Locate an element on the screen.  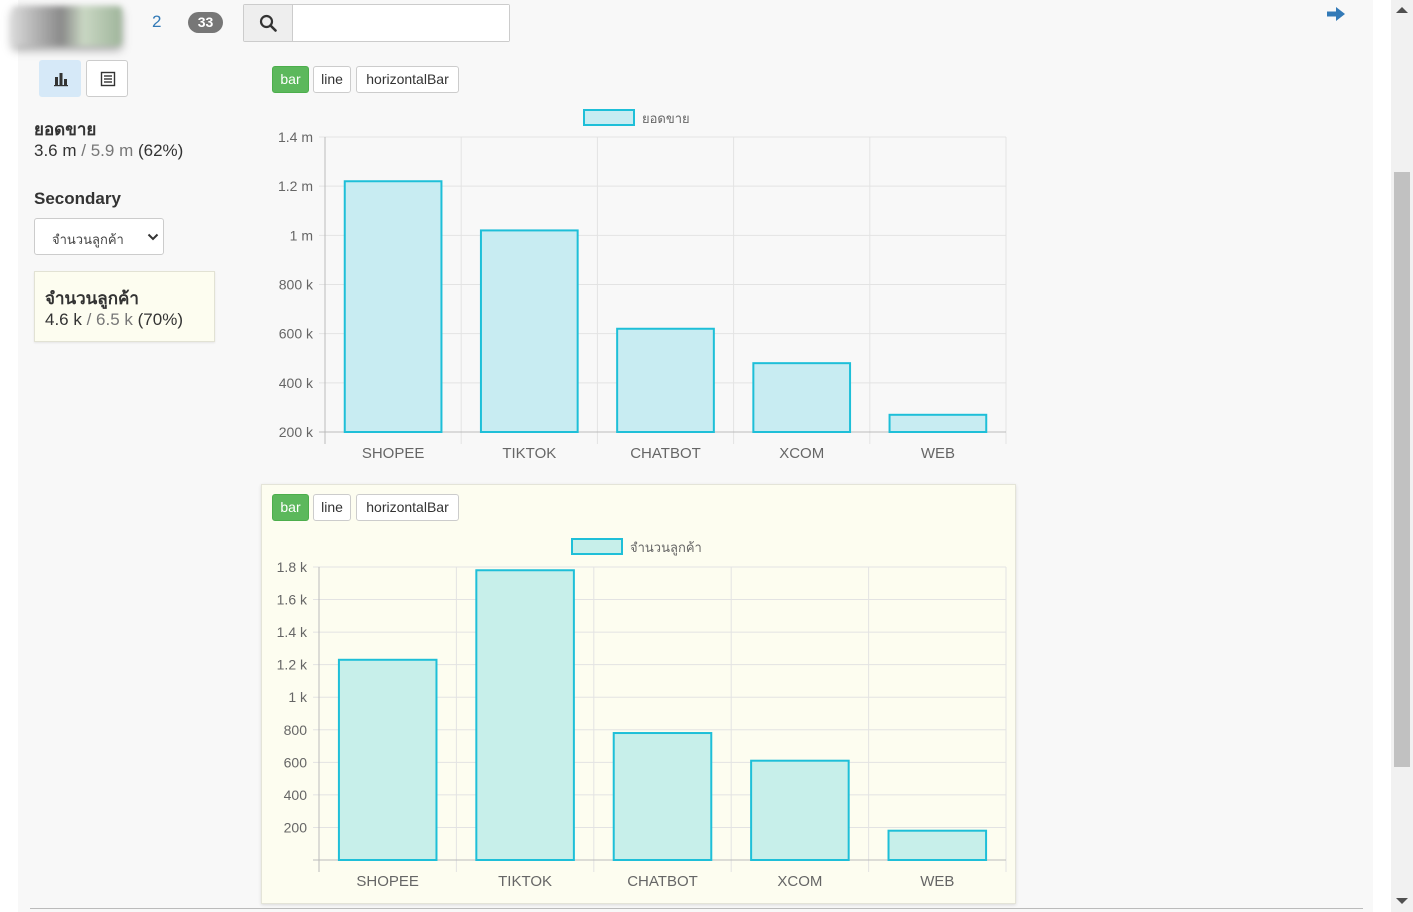
avatar is located at coordinates (67, 26).